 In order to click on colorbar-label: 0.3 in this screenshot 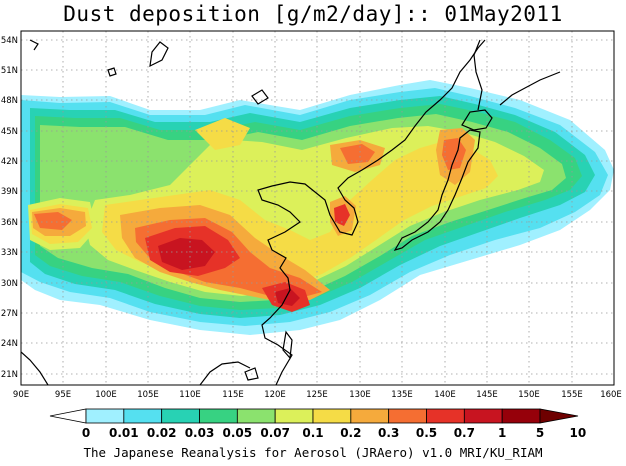, I will do `click(388, 433)`.